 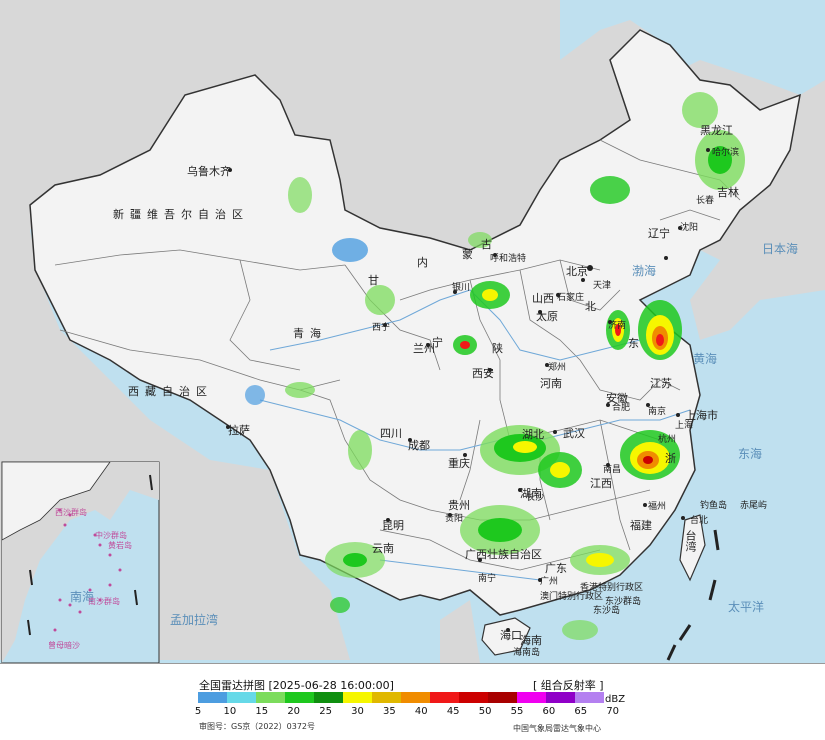 What do you see at coordinates (728, 192) in the screenshot?
I see `label-jilin: 吉林` at bounding box center [728, 192].